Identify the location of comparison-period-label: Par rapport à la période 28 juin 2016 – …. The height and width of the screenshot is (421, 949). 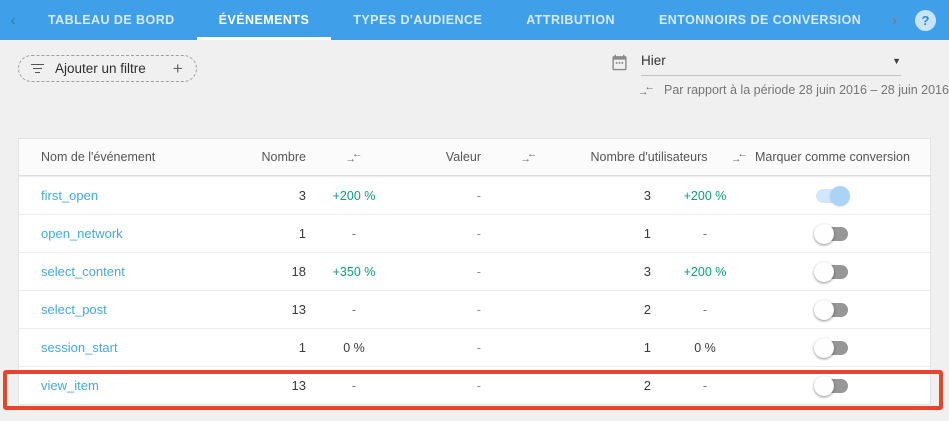
(806, 90).